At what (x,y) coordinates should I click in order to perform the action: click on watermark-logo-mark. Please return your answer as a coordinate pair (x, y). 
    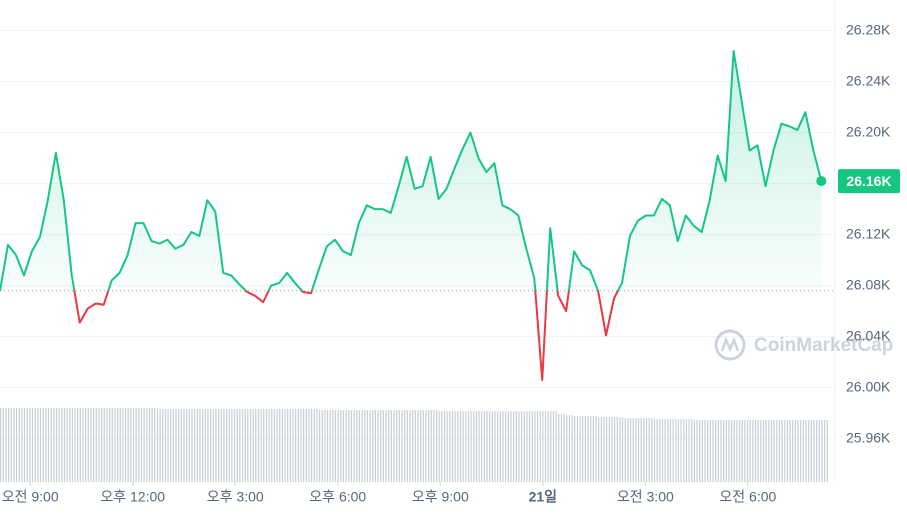
    Looking at the image, I should click on (730, 344).